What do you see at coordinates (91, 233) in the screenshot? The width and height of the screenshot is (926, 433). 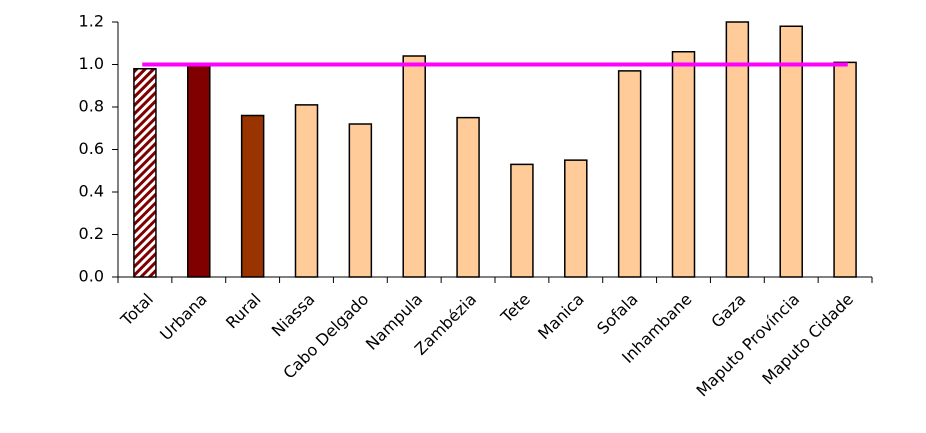 I see `y-tick-label: 0.2` at bounding box center [91, 233].